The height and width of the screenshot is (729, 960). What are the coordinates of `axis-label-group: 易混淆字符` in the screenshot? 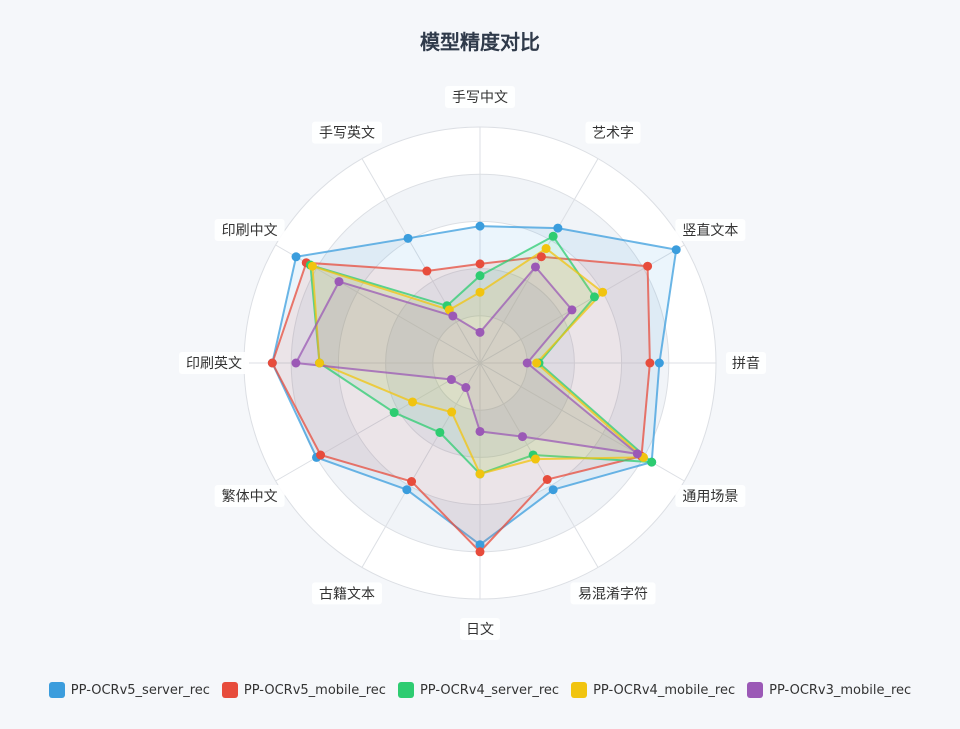 It's located at (613, 593).